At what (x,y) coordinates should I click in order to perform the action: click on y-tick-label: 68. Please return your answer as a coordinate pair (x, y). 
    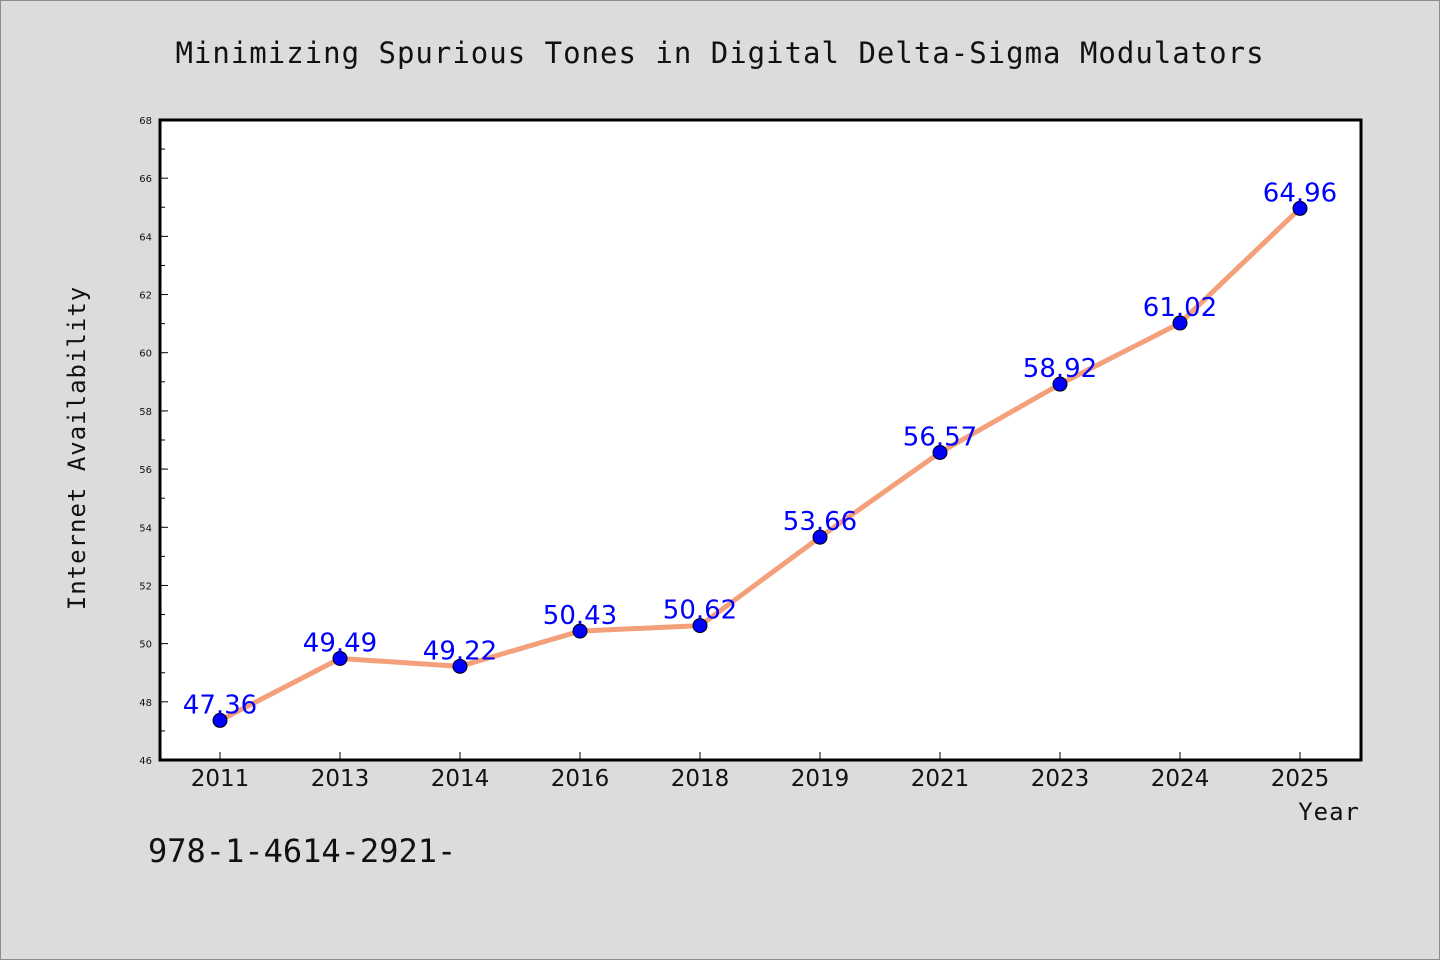
    Looking at the image, I should click on (145, 121).